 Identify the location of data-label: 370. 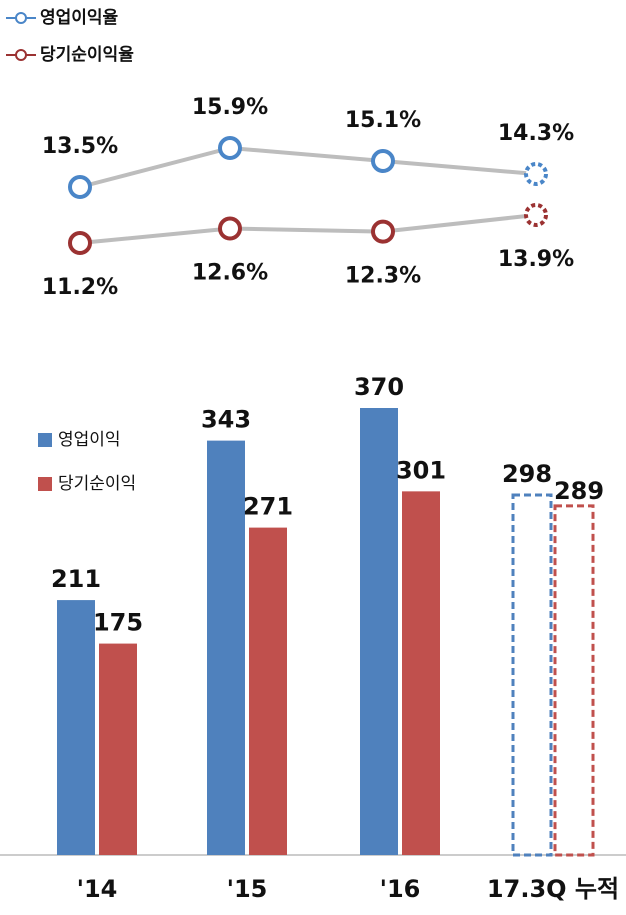
(379, 387).